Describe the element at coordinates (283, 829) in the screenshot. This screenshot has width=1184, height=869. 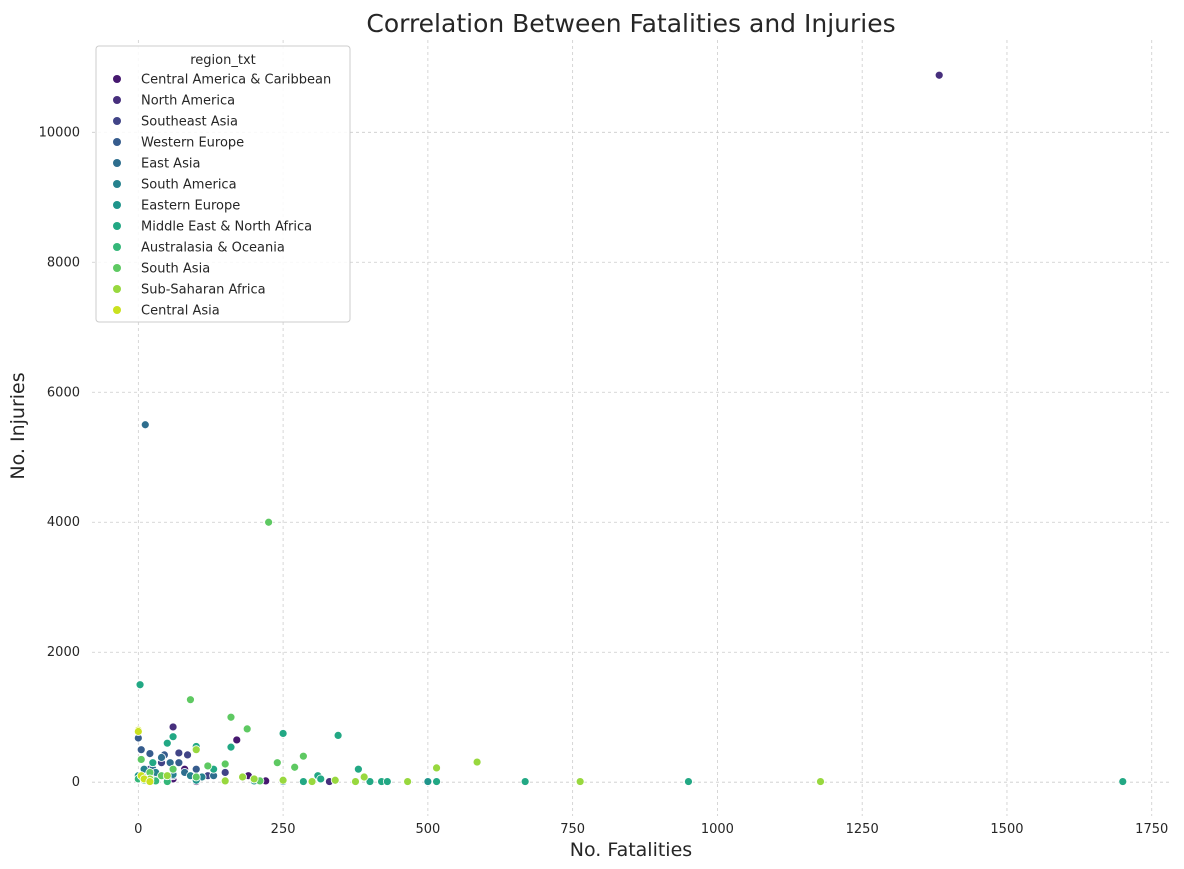
I see `x-tick-label: 250` at that location.